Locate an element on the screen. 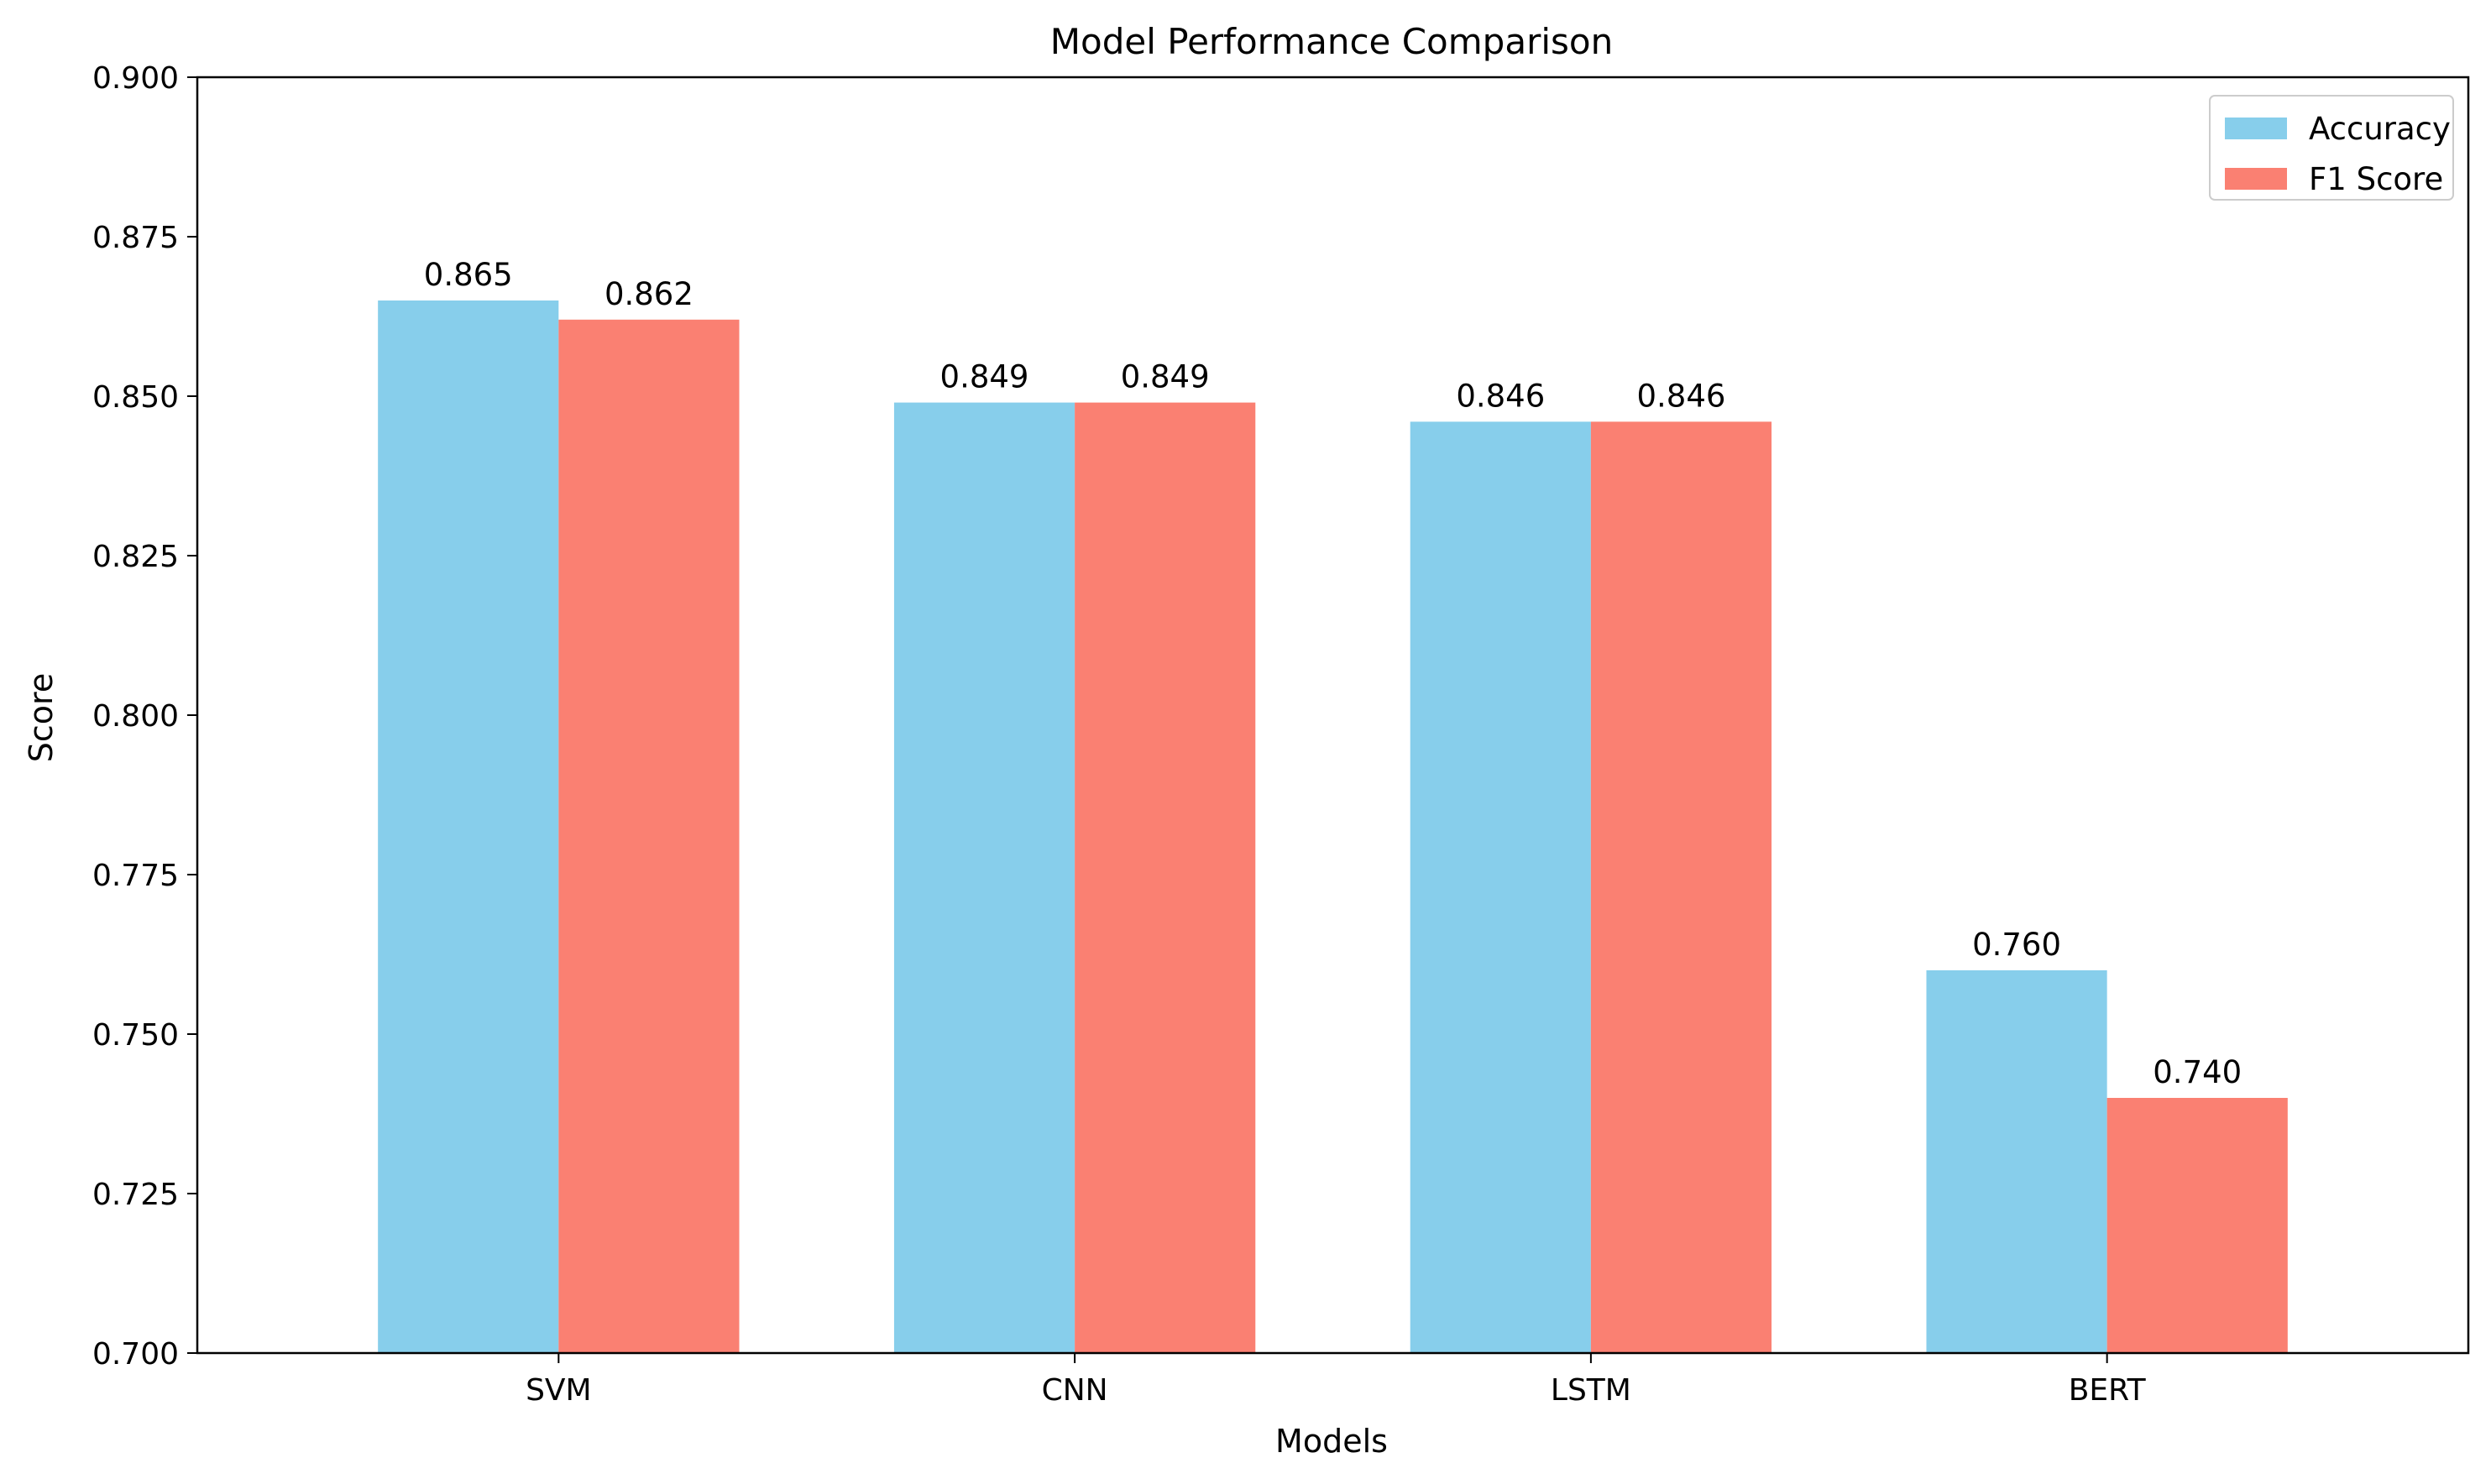 This screenshot has height=1484, width=2491. y-tick-label: 0.775 is located at coordinates (136, 876).